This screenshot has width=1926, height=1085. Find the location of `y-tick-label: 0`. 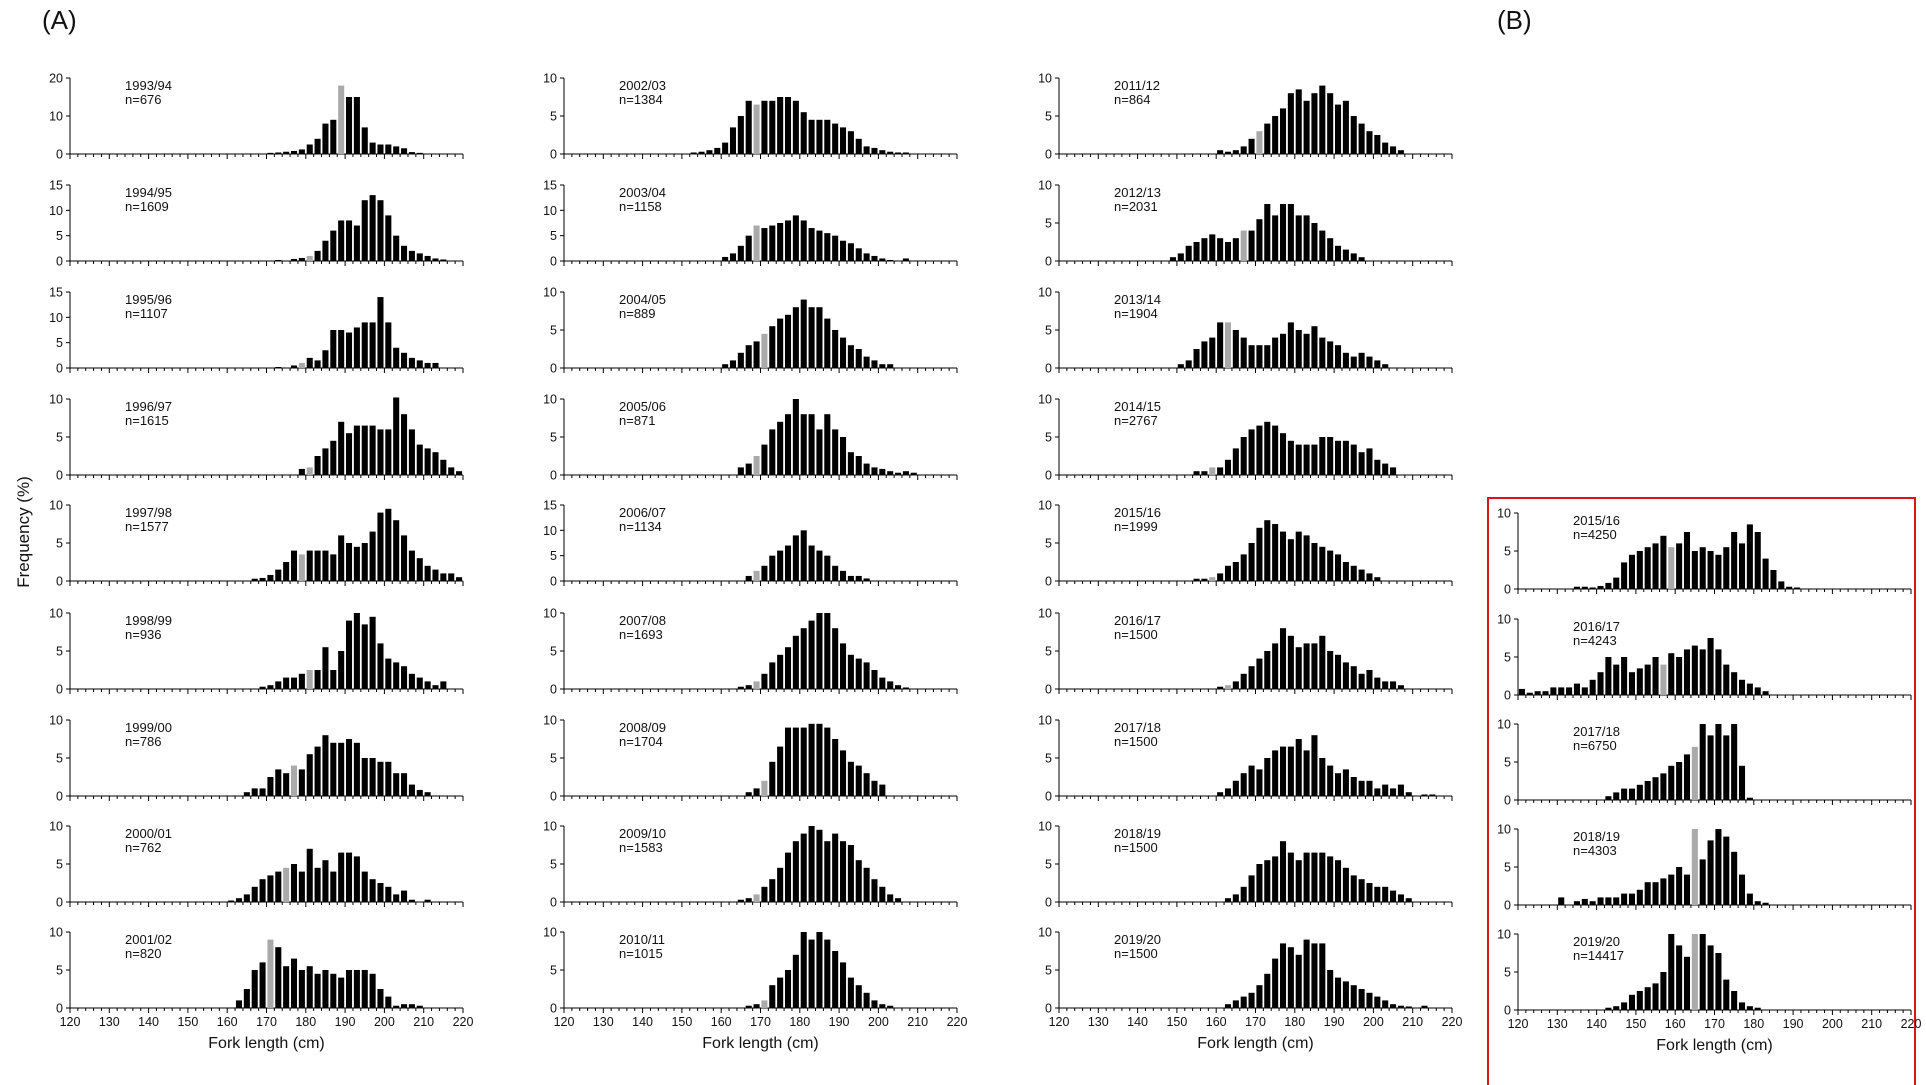

y-tick-label: 0 is located at coordinates (553, 903).